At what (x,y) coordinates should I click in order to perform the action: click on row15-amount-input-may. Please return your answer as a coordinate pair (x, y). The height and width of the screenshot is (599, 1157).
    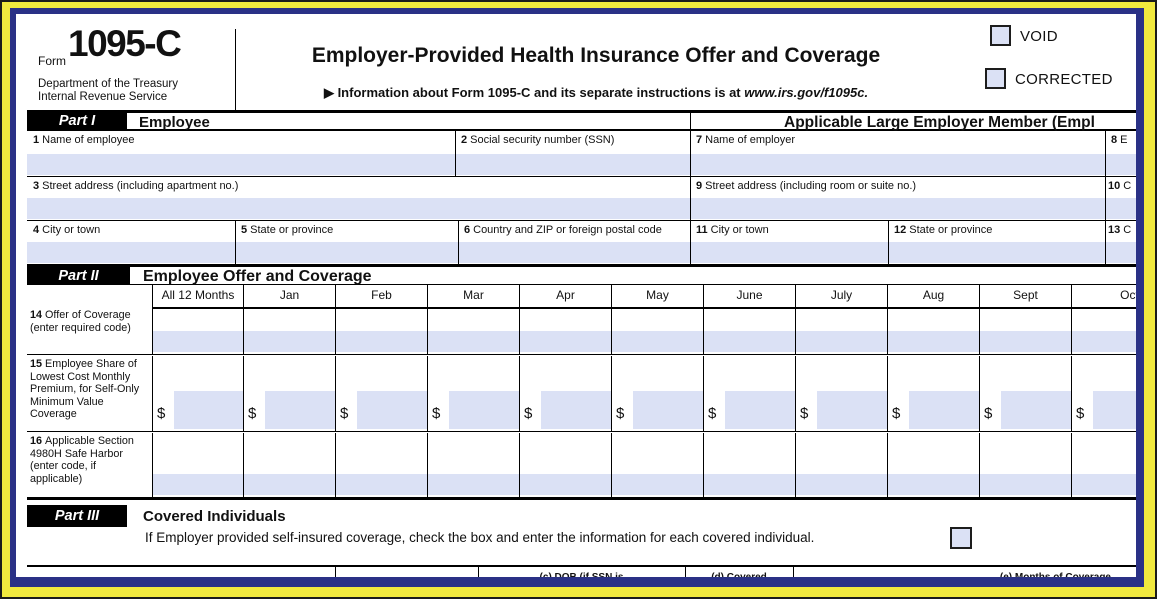
    Looking at the image, I should click on (668, 410).